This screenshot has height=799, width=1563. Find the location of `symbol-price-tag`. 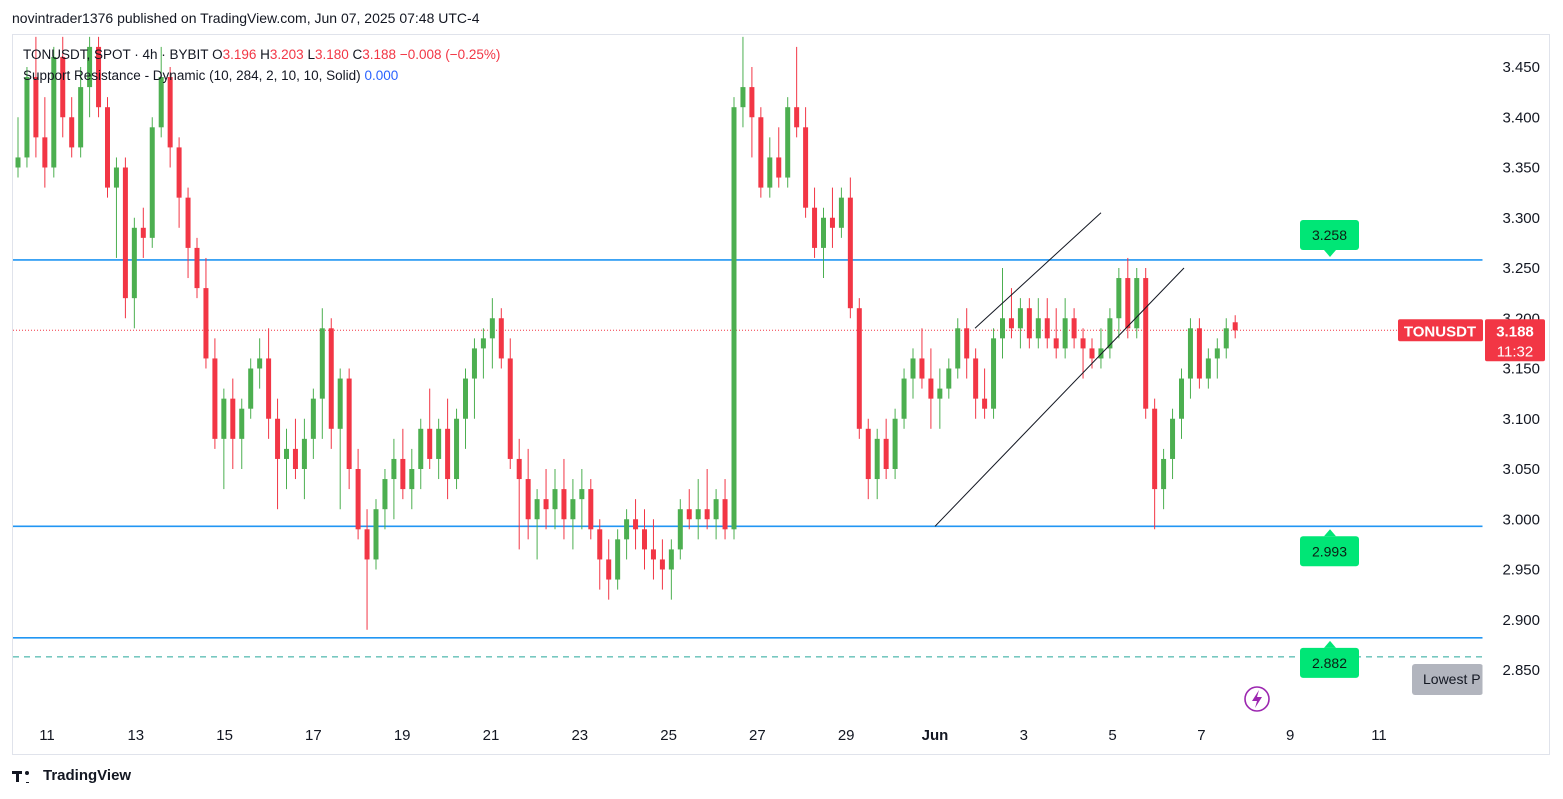

symbol-price-tag is located at coordinates (1440, 330).